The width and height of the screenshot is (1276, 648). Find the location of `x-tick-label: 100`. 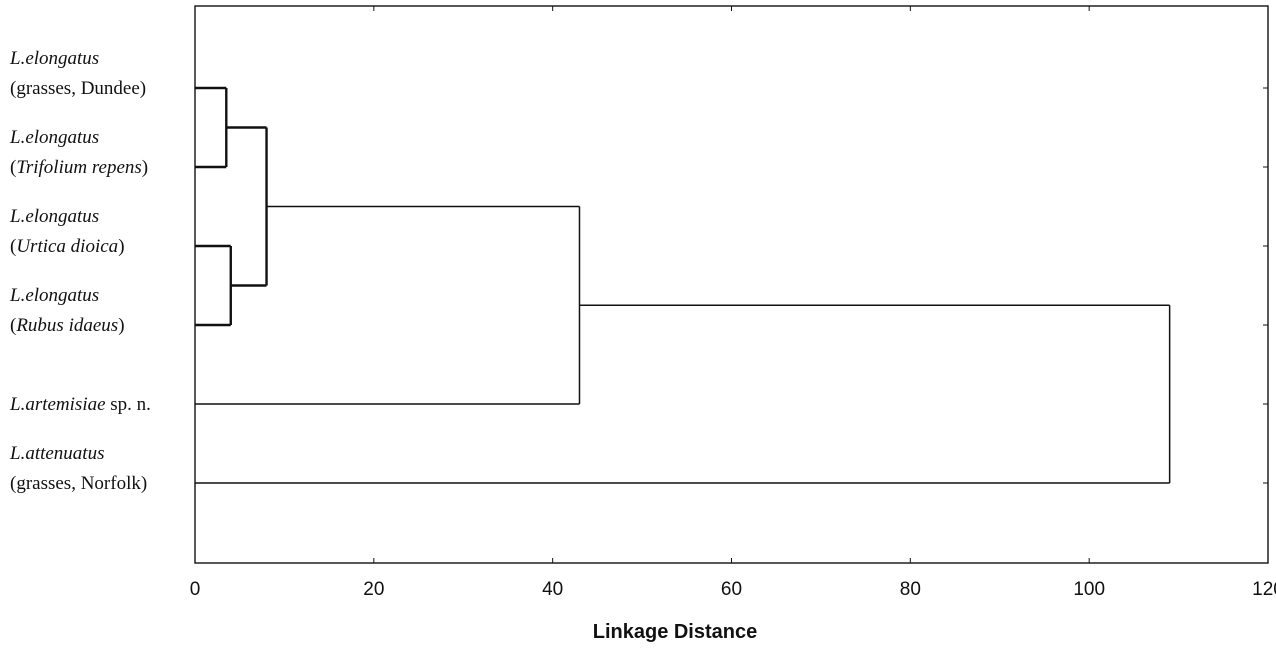

x-tick-label: 100 is located at coordinates (1089, 589).